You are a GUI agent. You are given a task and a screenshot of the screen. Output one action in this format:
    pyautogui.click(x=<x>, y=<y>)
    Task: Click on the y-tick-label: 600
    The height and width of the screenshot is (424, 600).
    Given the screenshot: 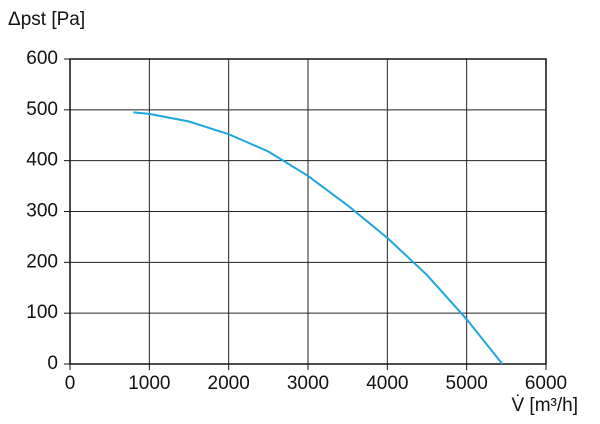 What is the action you would take?
    pyautogui.click(x=42, y=58)
    